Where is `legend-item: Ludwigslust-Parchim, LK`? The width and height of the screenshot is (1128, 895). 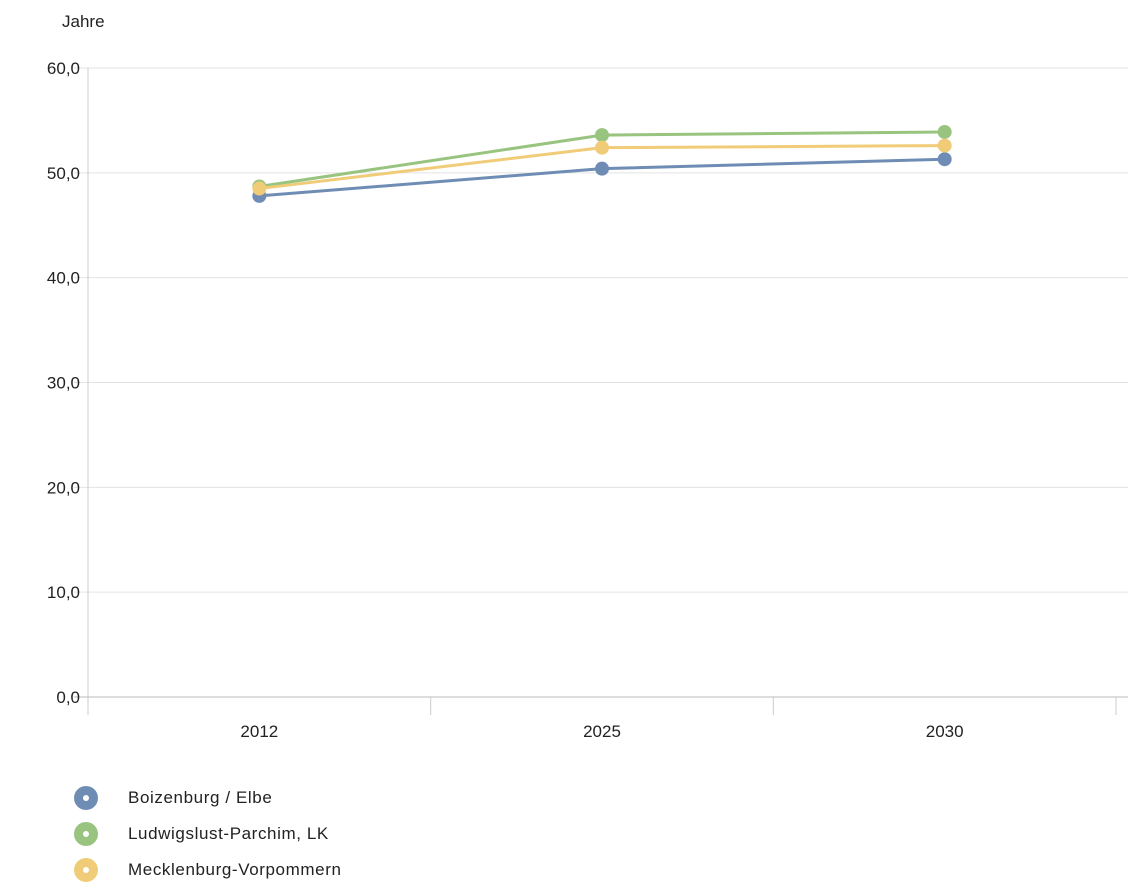 legend-item: Ludwigslust-Parchim, LK is located at coordinates (208, 834).